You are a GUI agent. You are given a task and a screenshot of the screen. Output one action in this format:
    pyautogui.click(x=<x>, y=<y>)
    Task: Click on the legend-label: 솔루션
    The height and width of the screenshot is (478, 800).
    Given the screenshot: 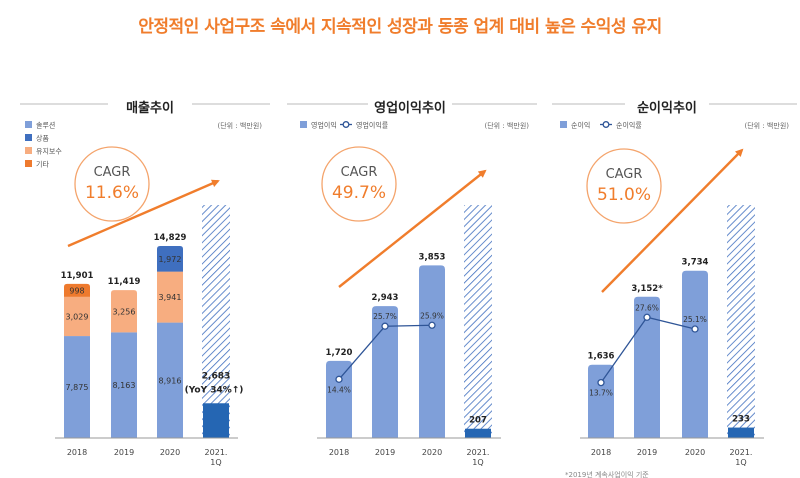 What is the action you would take?
    pyautogui.click(x=45, y=125)
    